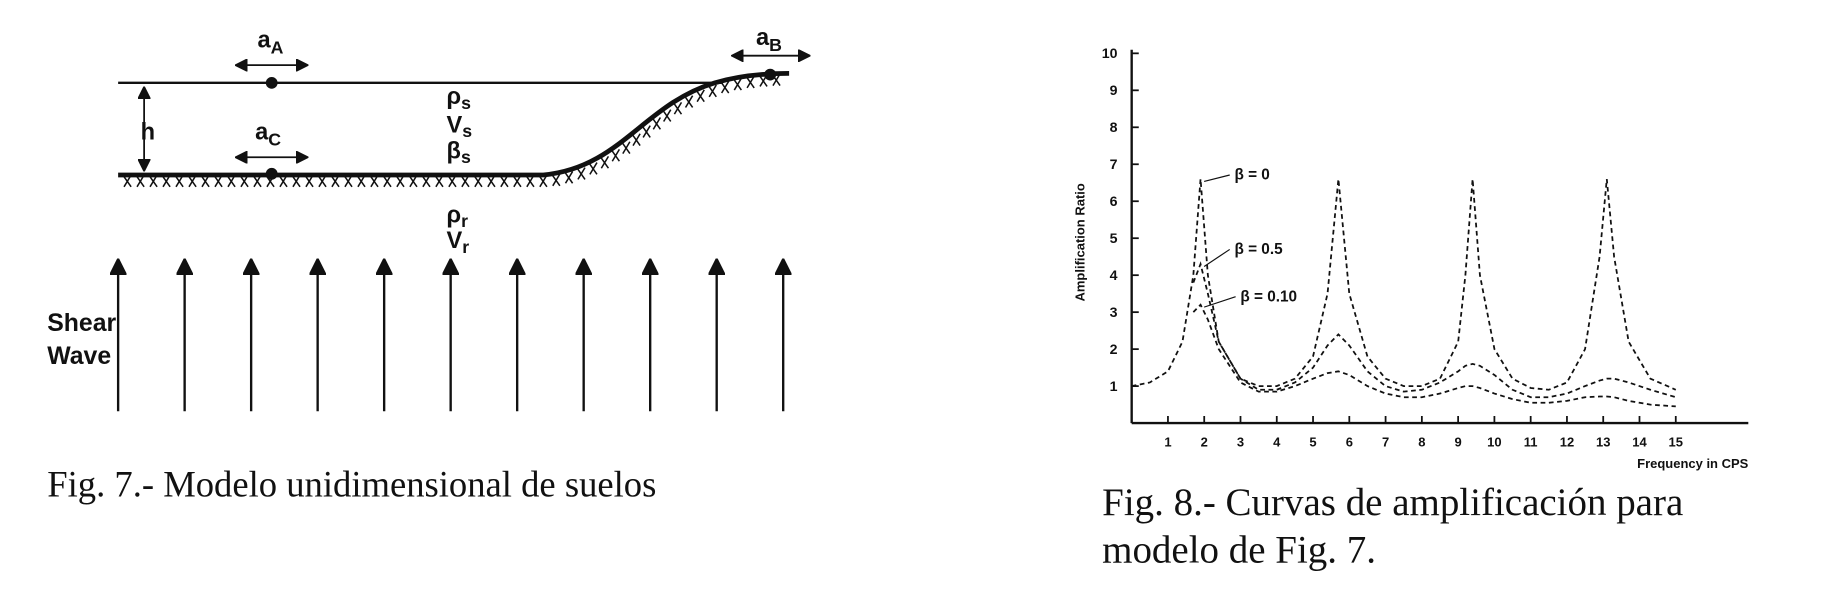 This screenshot has height=591, width=1831. What do you see at coordinates (1639, 442) in the screenshot?
I see `x-tick-label: 14` at bounding box center [1639, 442].